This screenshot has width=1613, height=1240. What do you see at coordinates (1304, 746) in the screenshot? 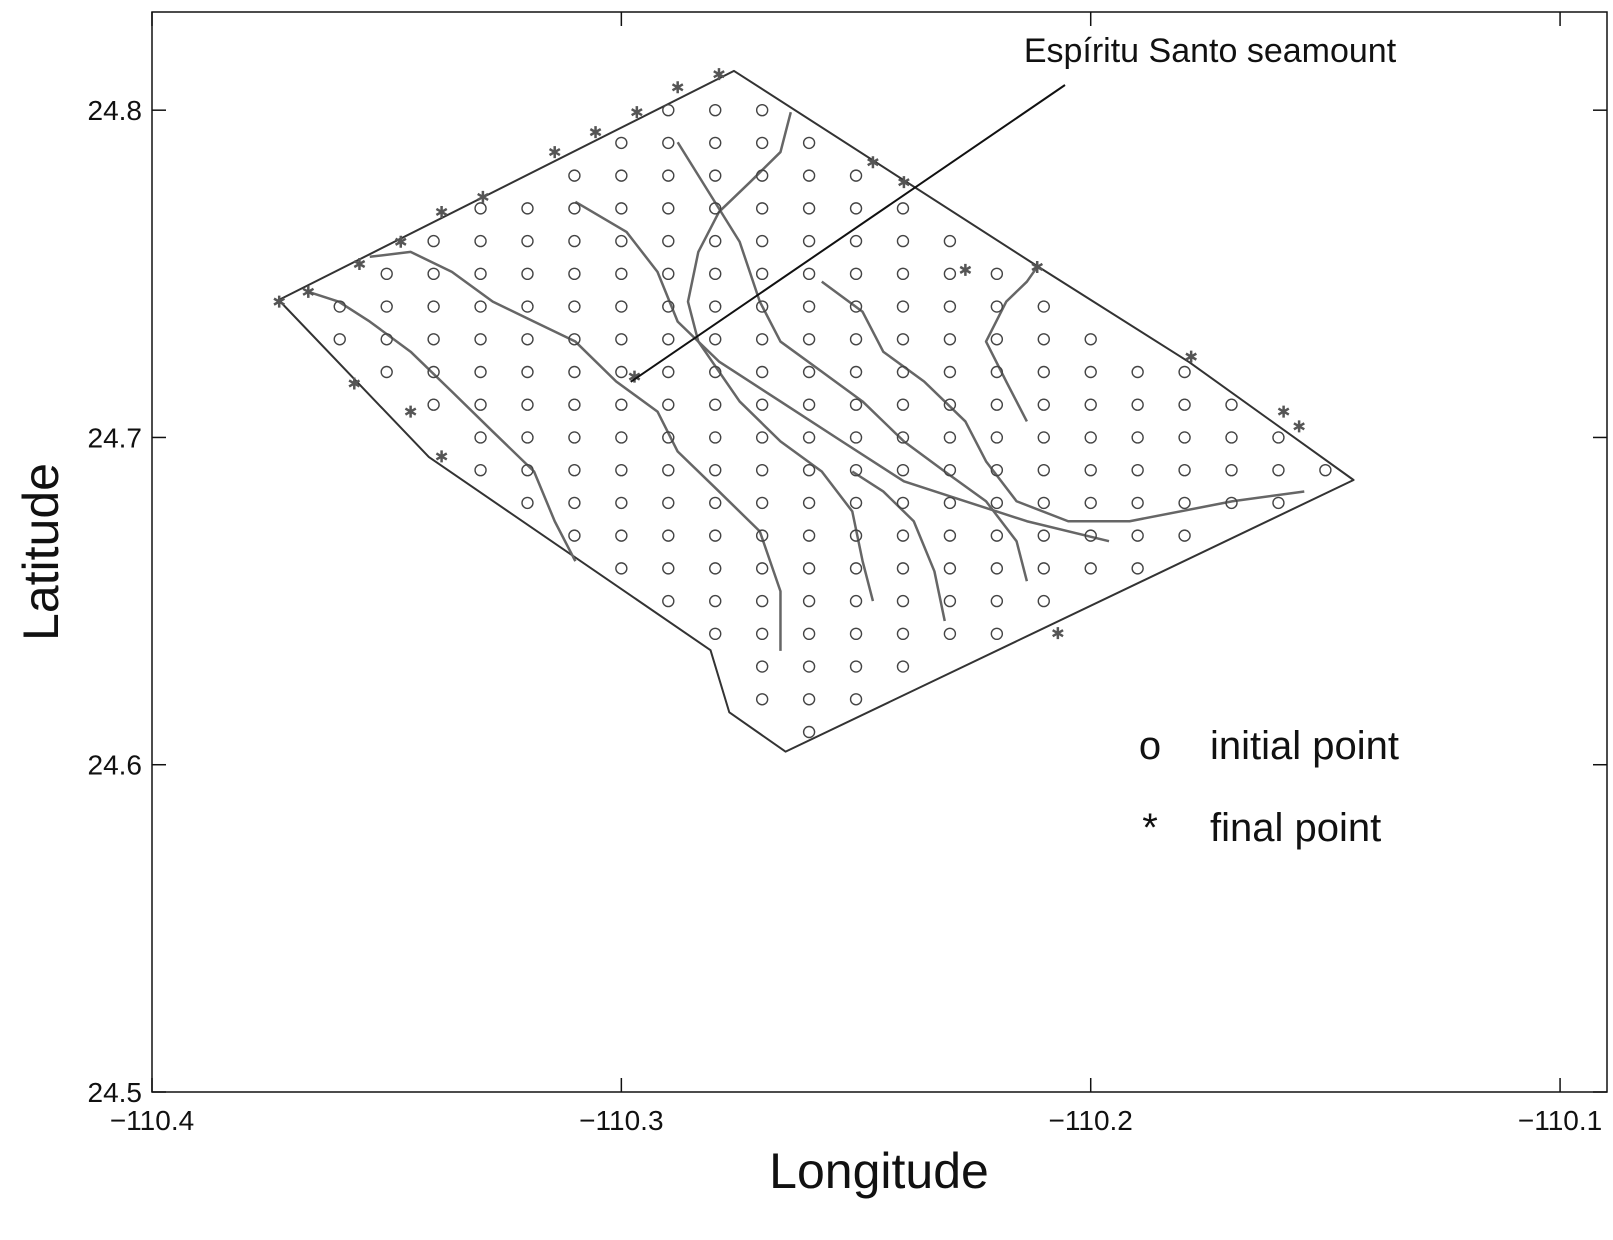
I see `legend-label: initial point` at bounding box center [1304, 746].